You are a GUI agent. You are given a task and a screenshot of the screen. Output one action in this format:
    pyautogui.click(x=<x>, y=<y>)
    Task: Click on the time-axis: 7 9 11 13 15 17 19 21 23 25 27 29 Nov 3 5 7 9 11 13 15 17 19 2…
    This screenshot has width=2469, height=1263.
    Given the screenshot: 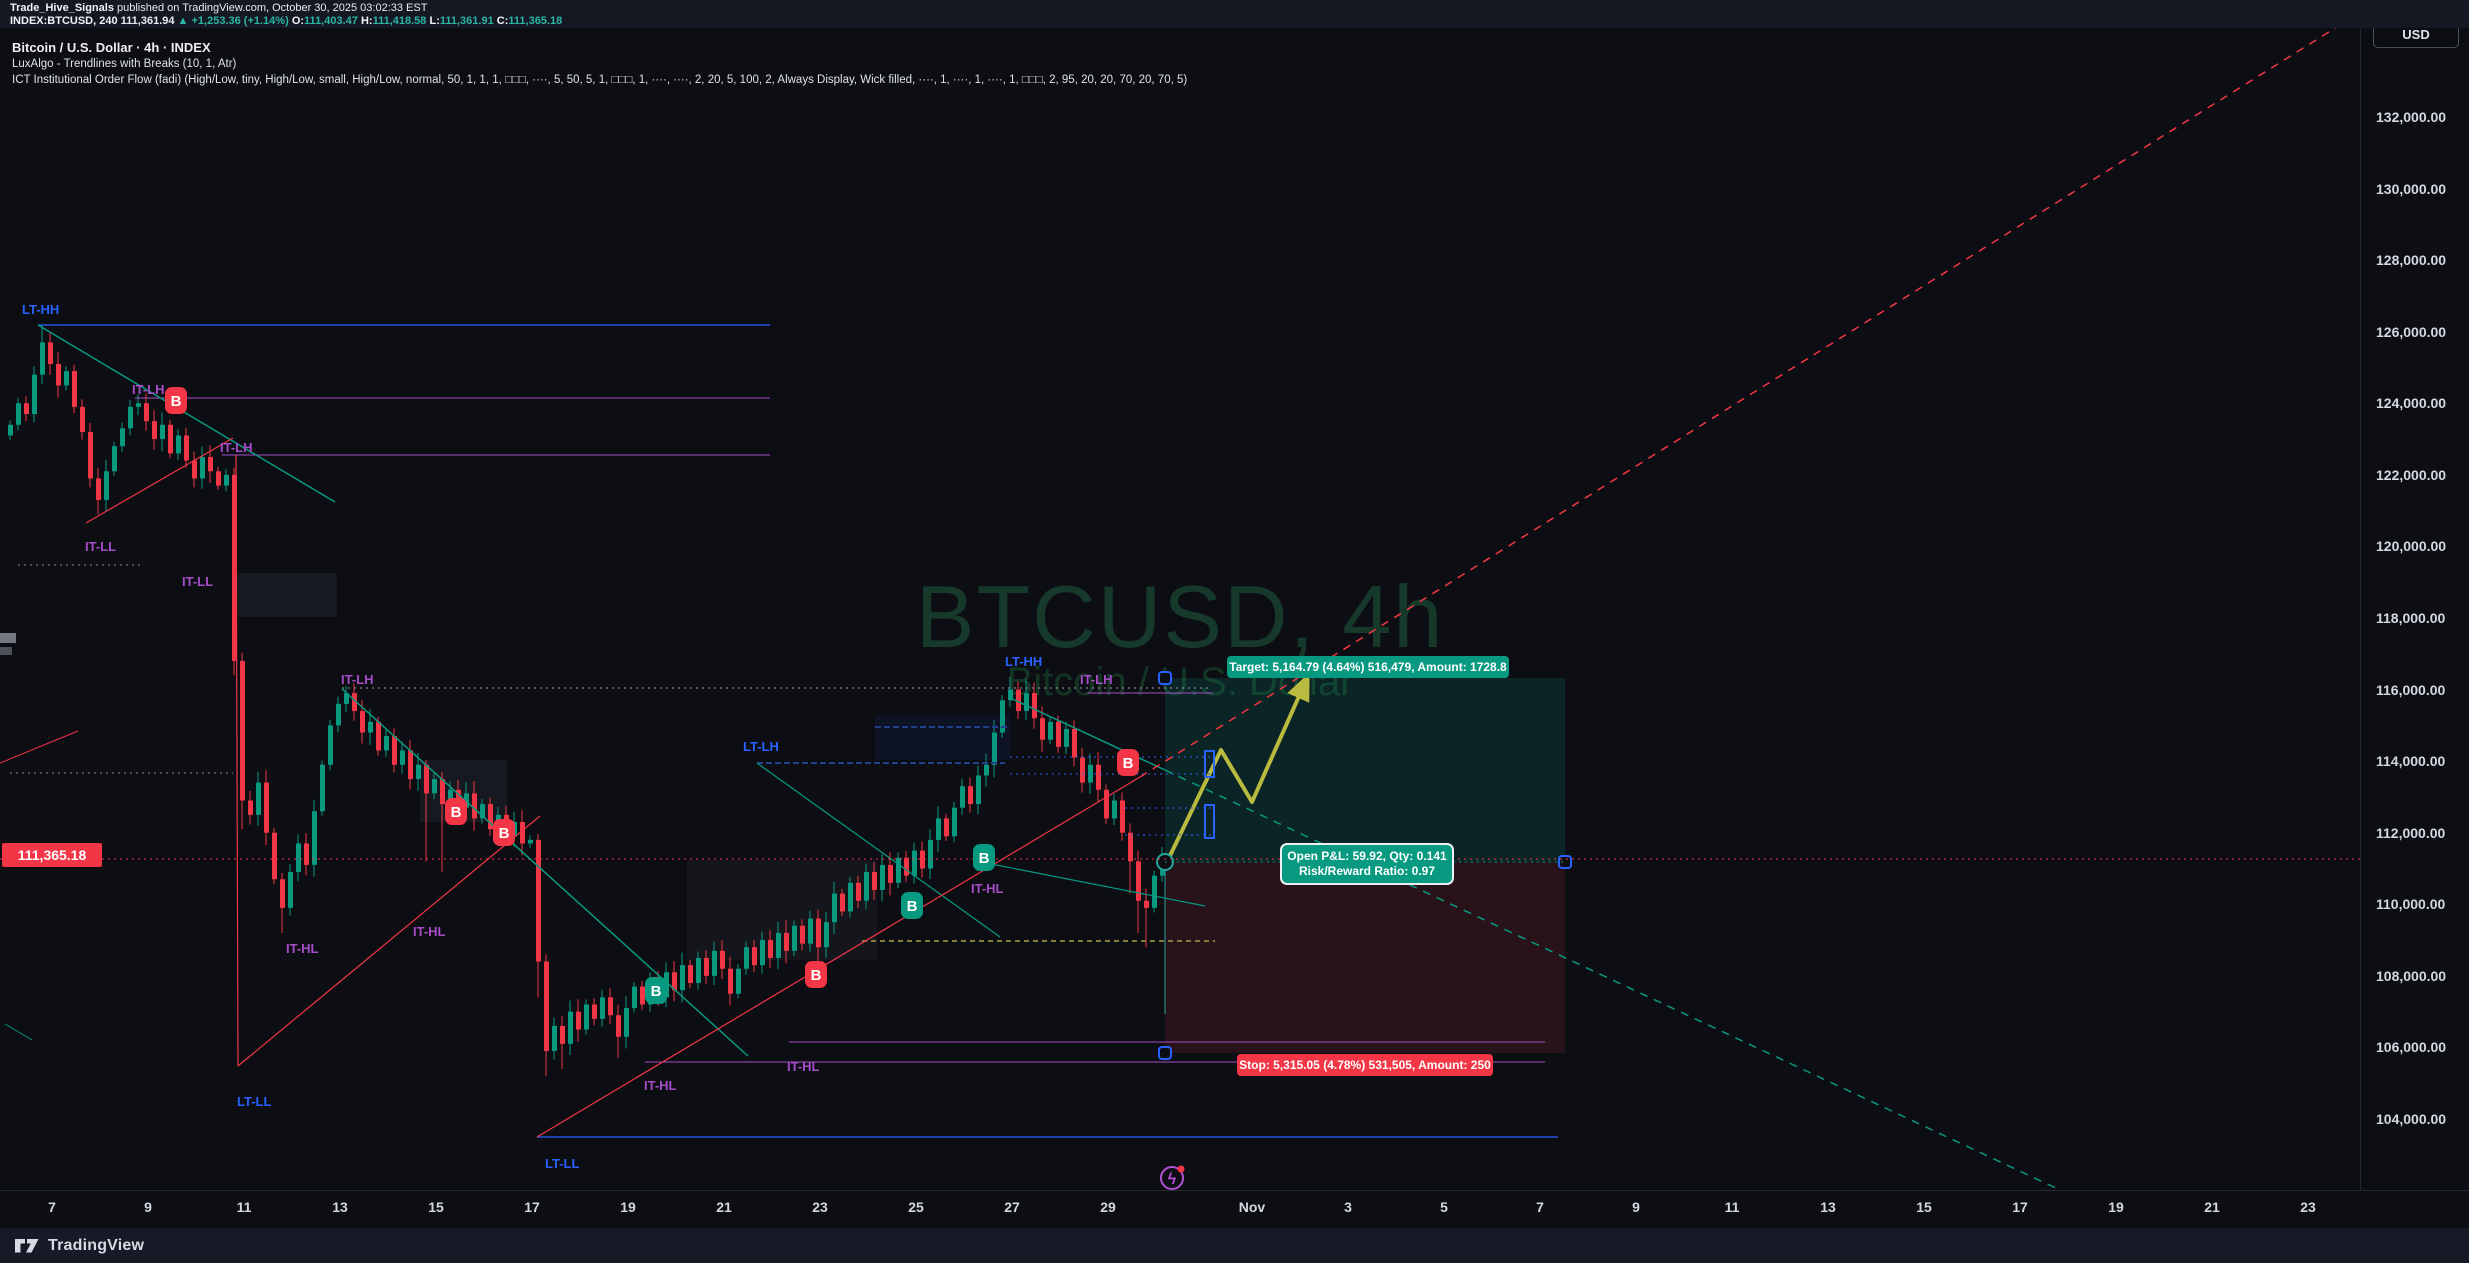 What is the action you would take?
    pyautogui.click(x=1234, y=1209)
    